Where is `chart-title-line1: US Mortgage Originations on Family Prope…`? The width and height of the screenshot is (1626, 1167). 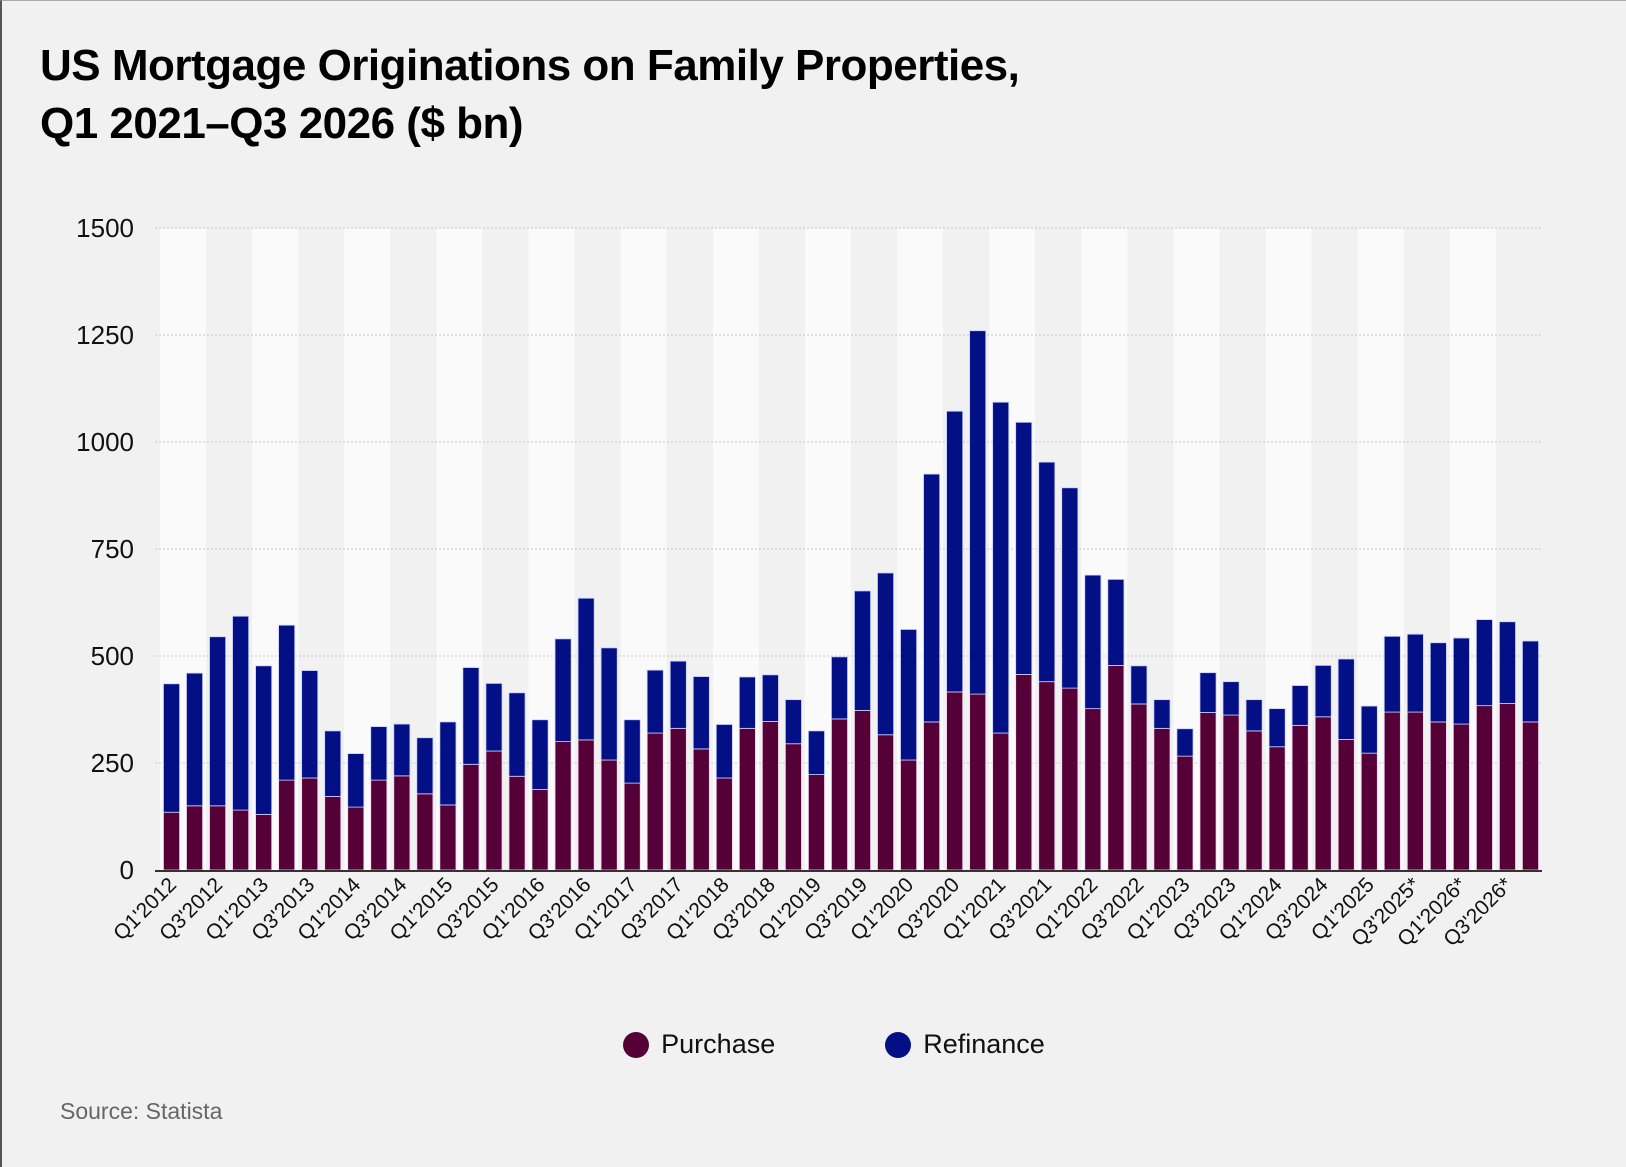 chart-title-line1: US Mortgage Originations on Family Prope… is located at coordinates (530, 65).